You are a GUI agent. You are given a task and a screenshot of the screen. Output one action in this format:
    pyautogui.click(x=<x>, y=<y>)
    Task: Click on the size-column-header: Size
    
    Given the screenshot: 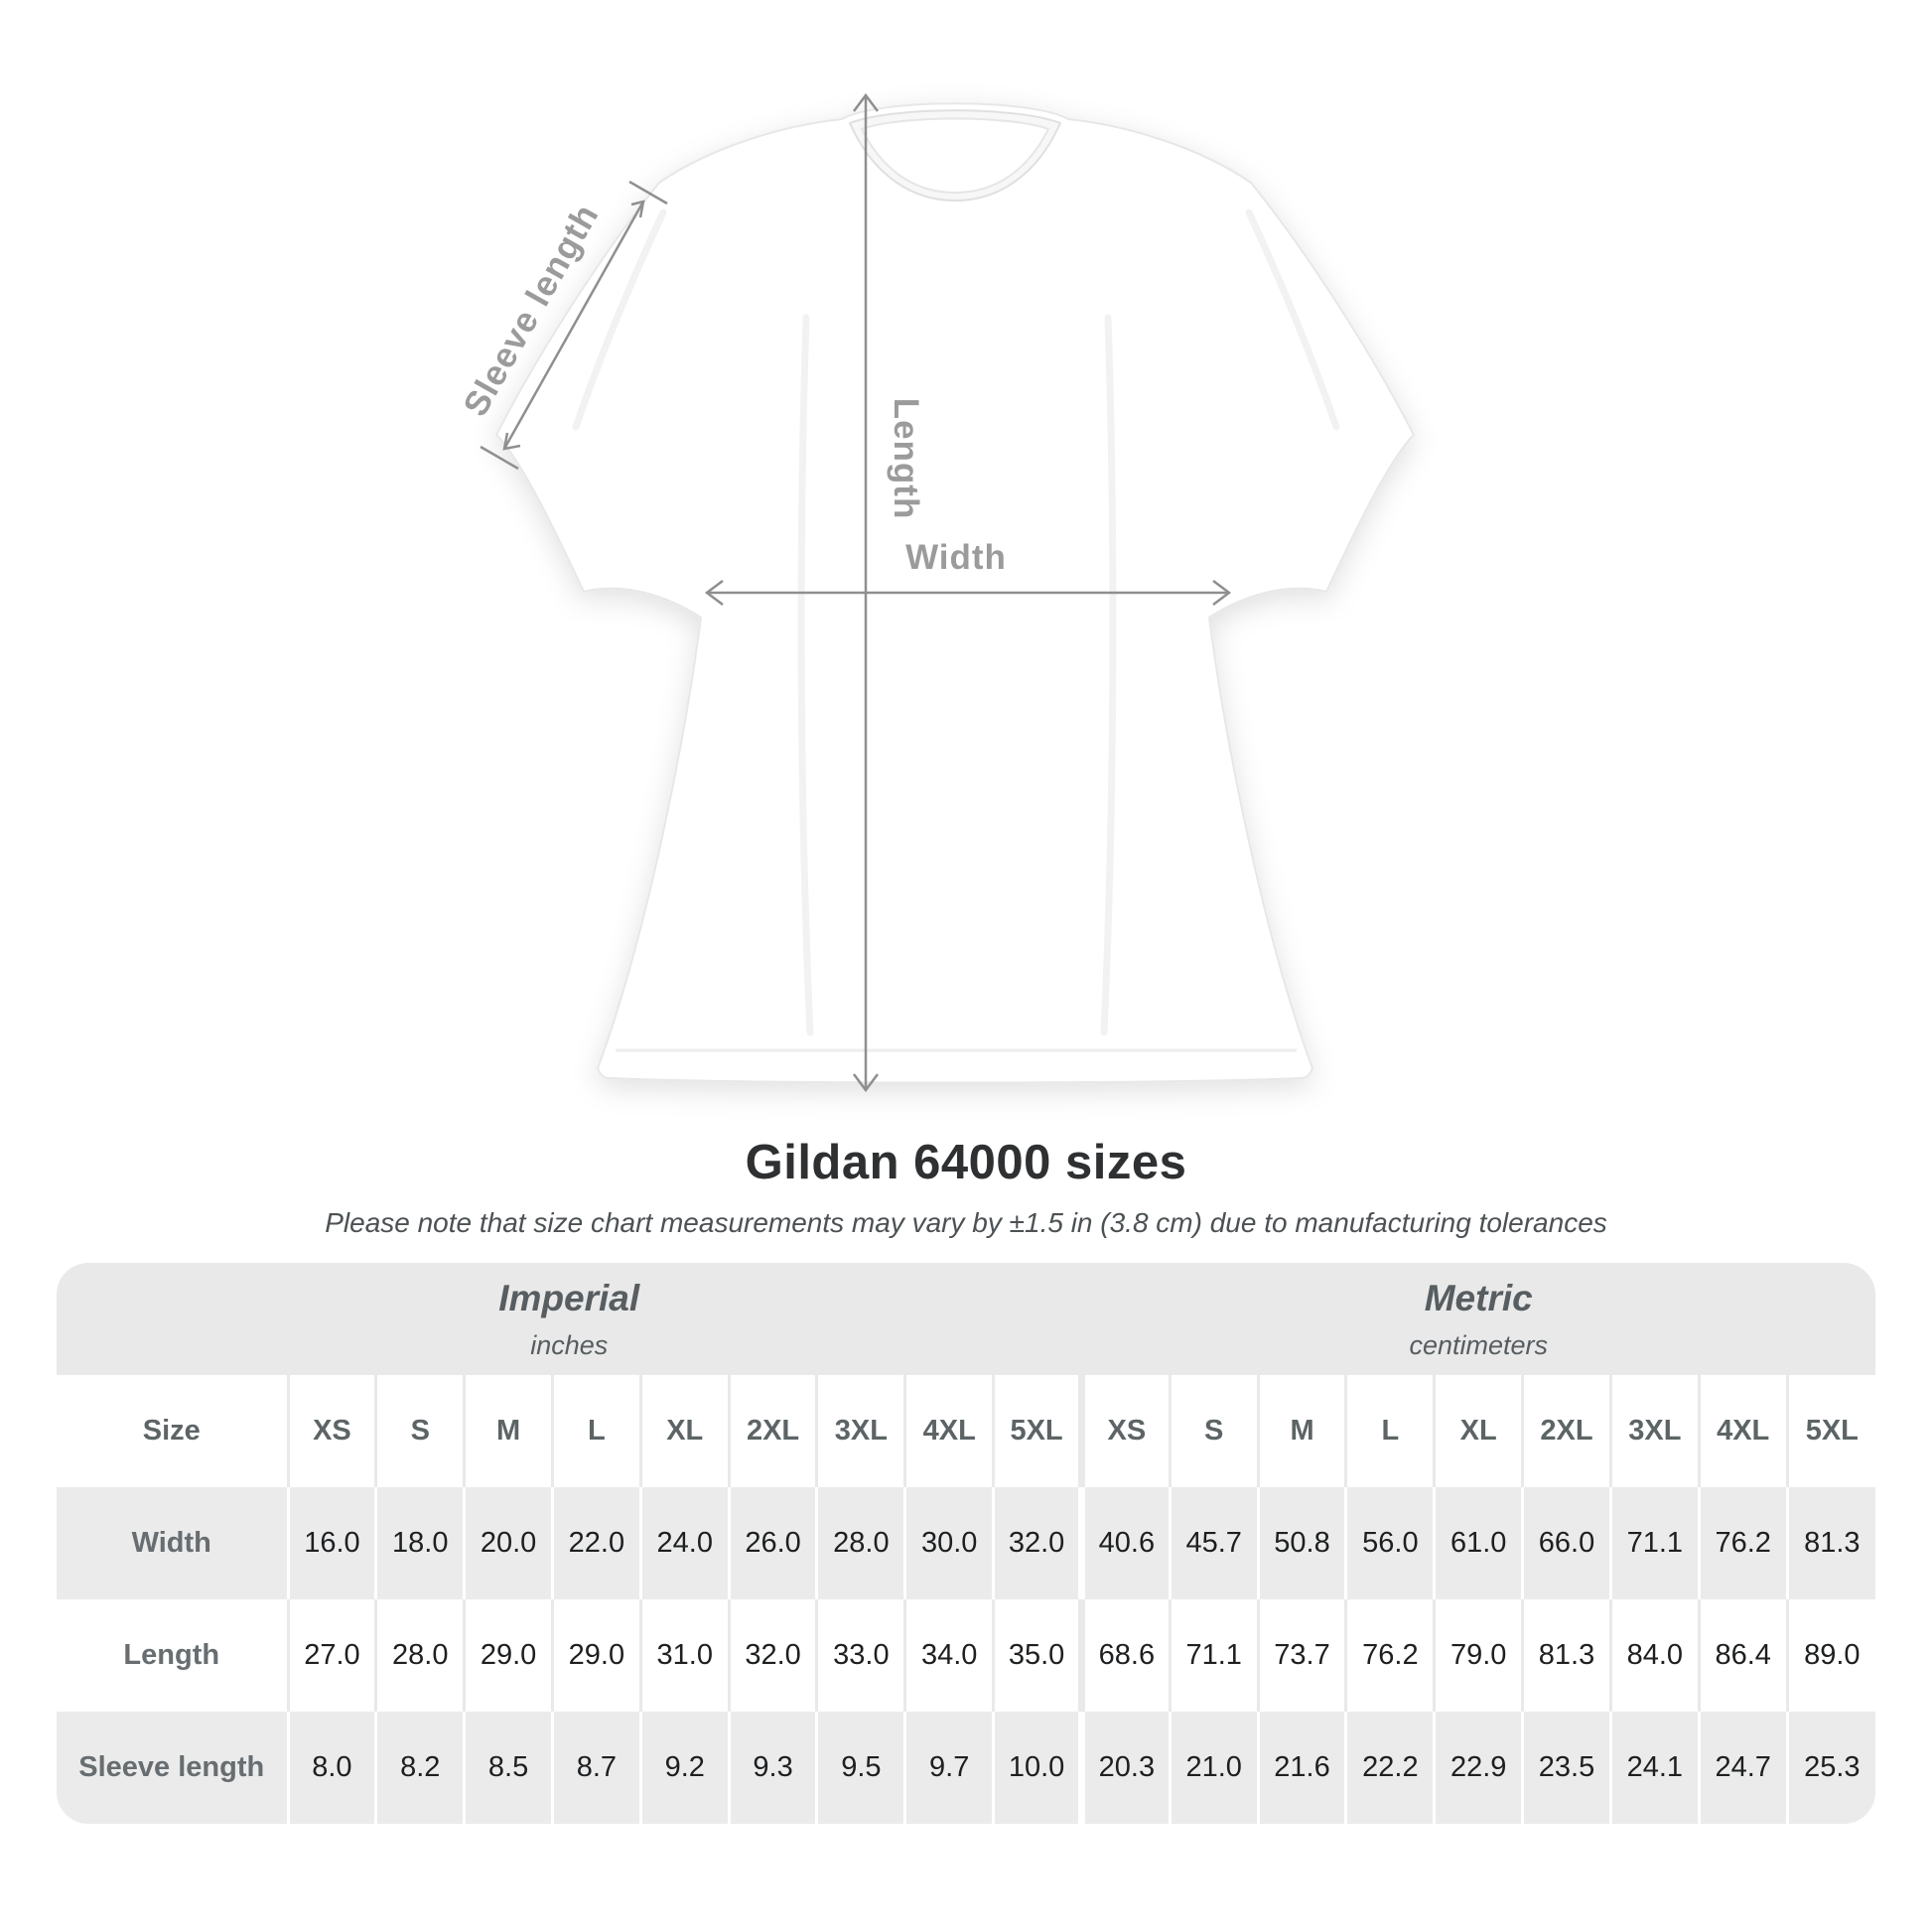 What is the action you would take?
    pyautogui.click(x=172, y=1431)
    